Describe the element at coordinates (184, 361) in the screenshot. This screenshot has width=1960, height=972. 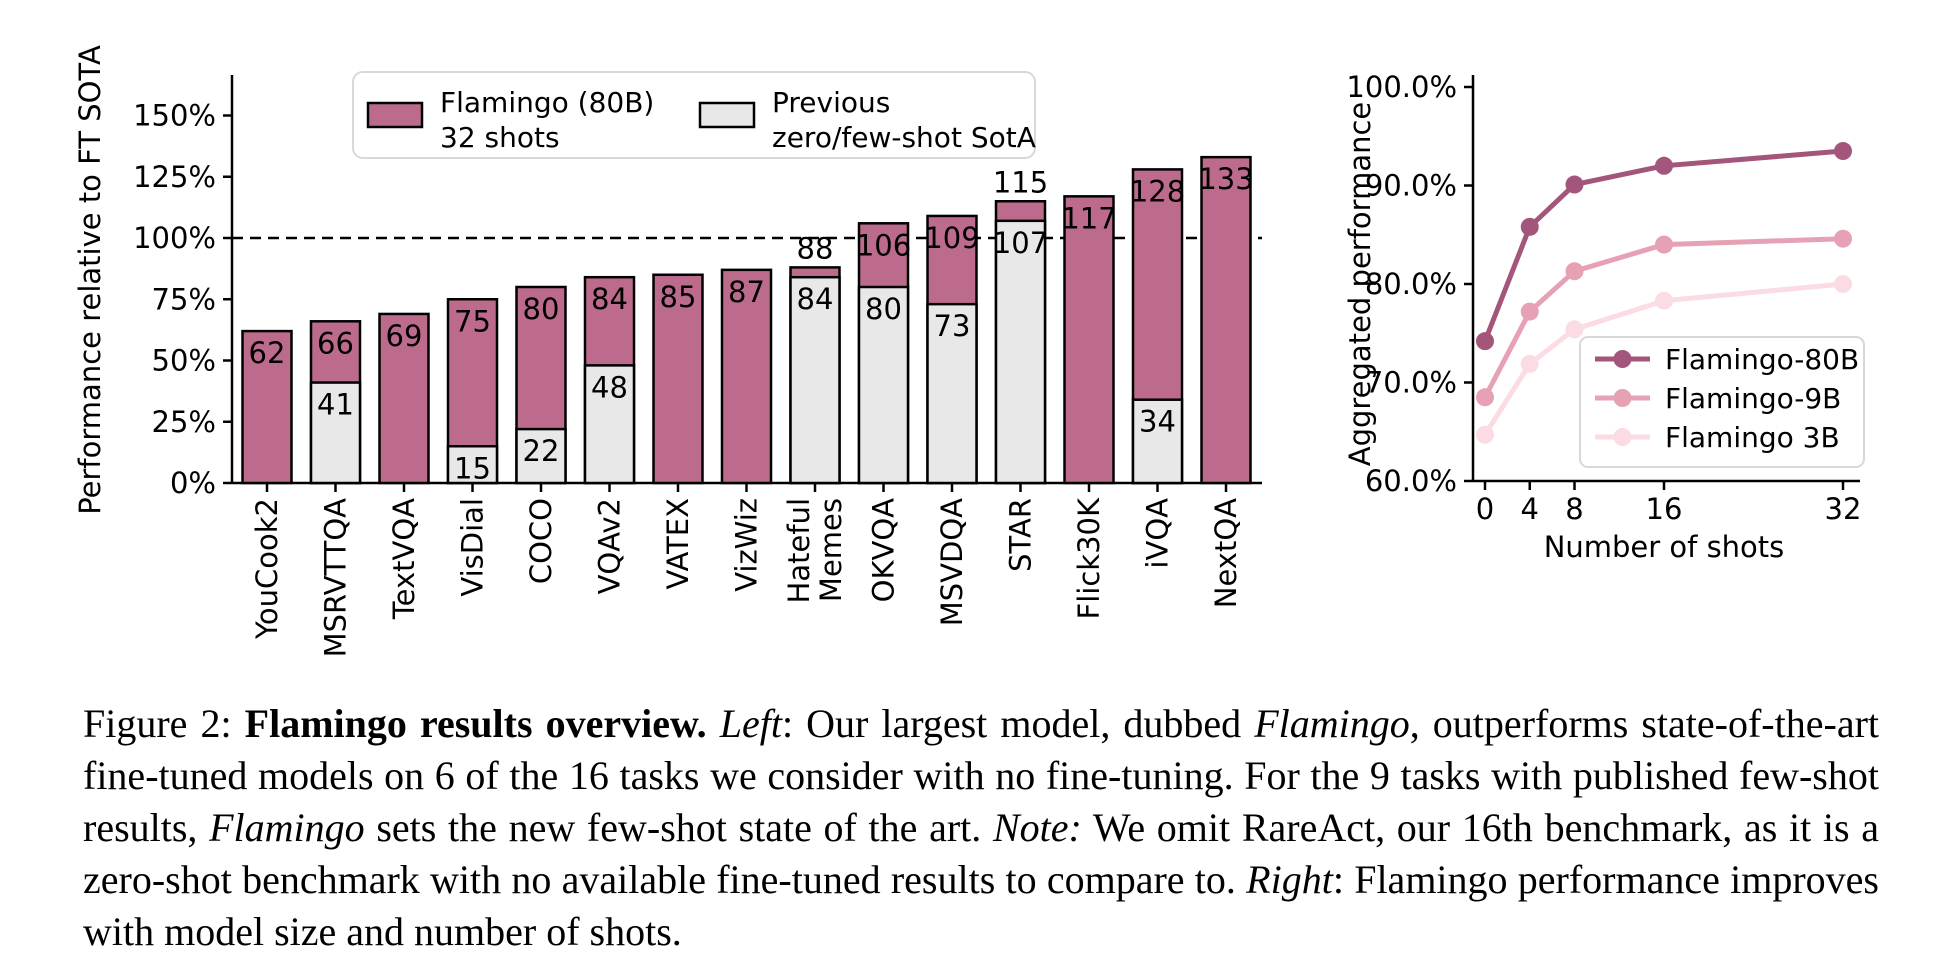
I see `y-tick-label: 50%` at that location.